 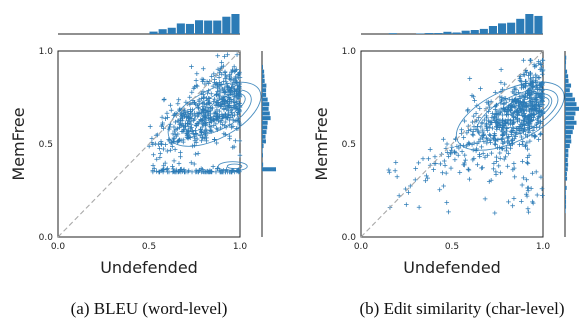 I want to click on x-tick-label: 1.0, so click(x=543, y=247).